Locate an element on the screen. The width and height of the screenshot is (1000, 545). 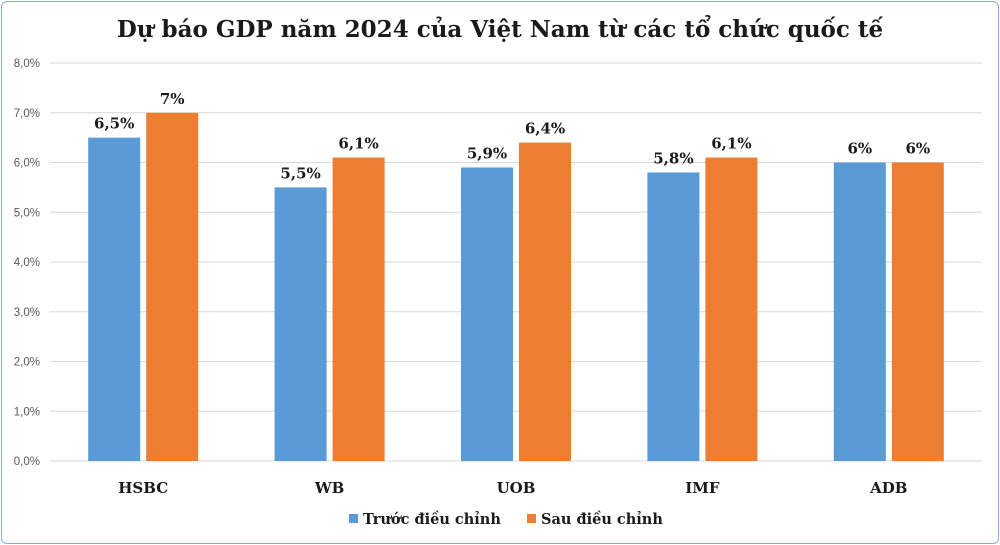
y-tick-label: 6,0% is located at coordinates (27, 164).